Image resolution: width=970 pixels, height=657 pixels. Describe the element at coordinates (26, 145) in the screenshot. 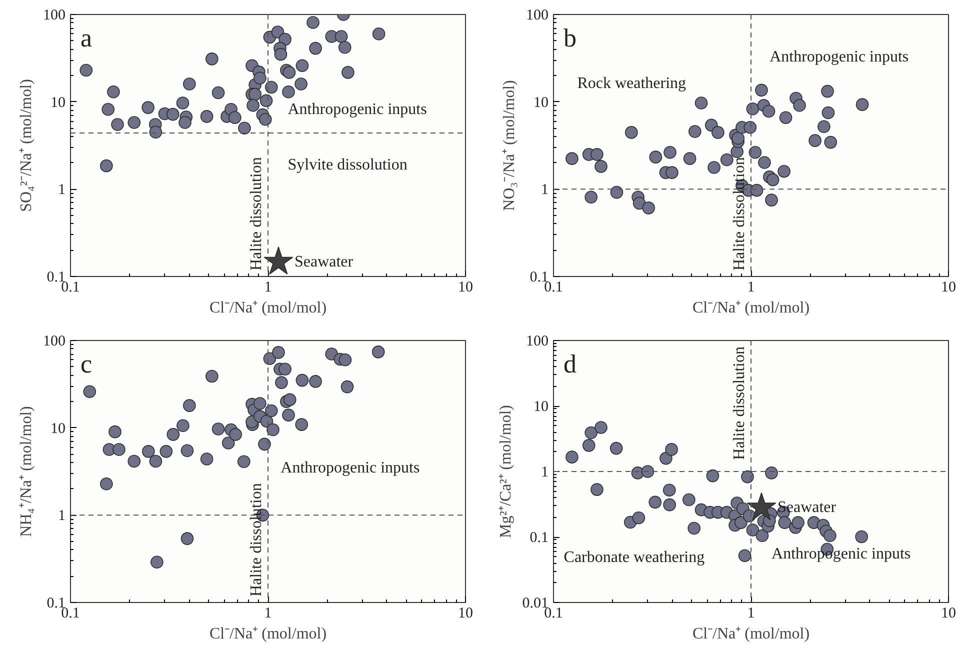

I see `y-axis-title: SO₄²⁻/Na⁺ (mol/mol)` at that location.